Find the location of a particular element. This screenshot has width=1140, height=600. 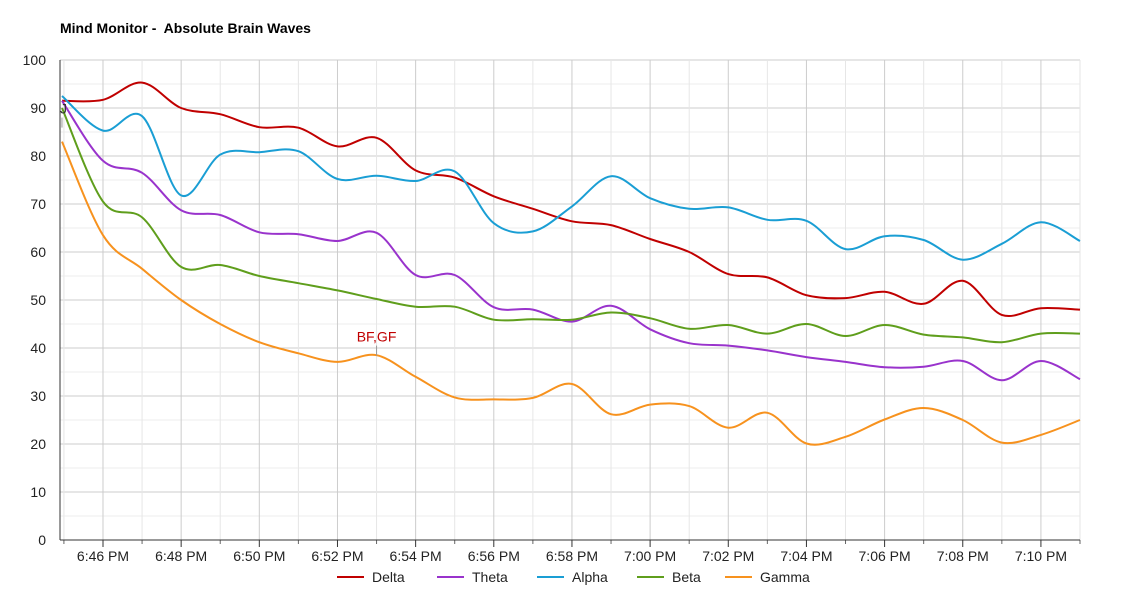

x-tick-label: 6:52 PM is located at coordinates (337, 556).